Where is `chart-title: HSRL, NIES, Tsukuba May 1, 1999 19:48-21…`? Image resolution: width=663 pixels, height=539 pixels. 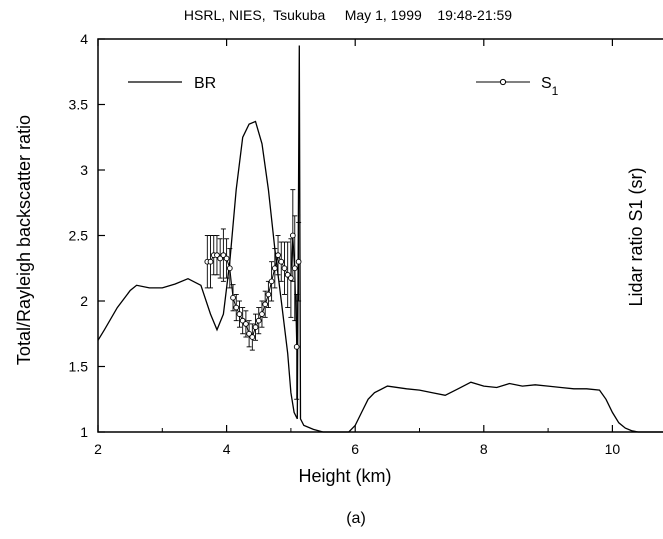 chart-title: HSRL, NIES, Tsukuba May 1, 1999 19:48-21… is located at coordinates (348, 15).